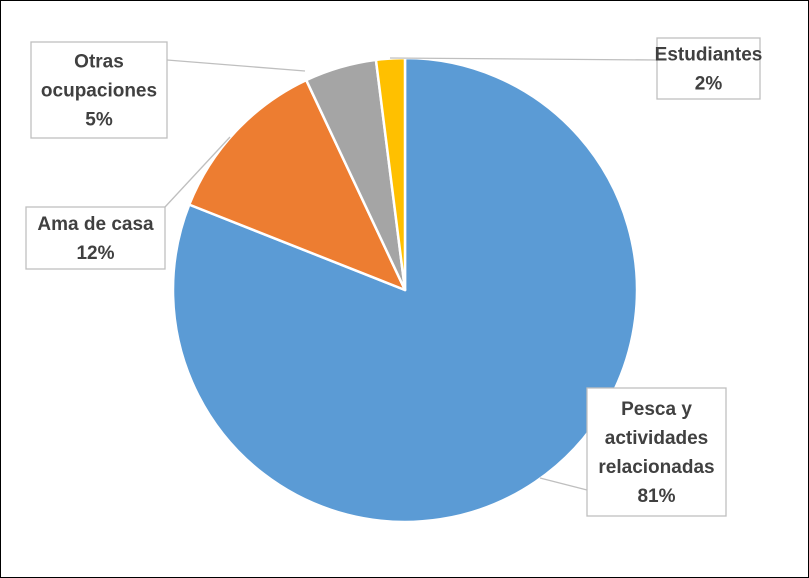  Describe the element at coordinates (95, 253) in the screenshot. I see `percent-label-1: 12%` at that location.